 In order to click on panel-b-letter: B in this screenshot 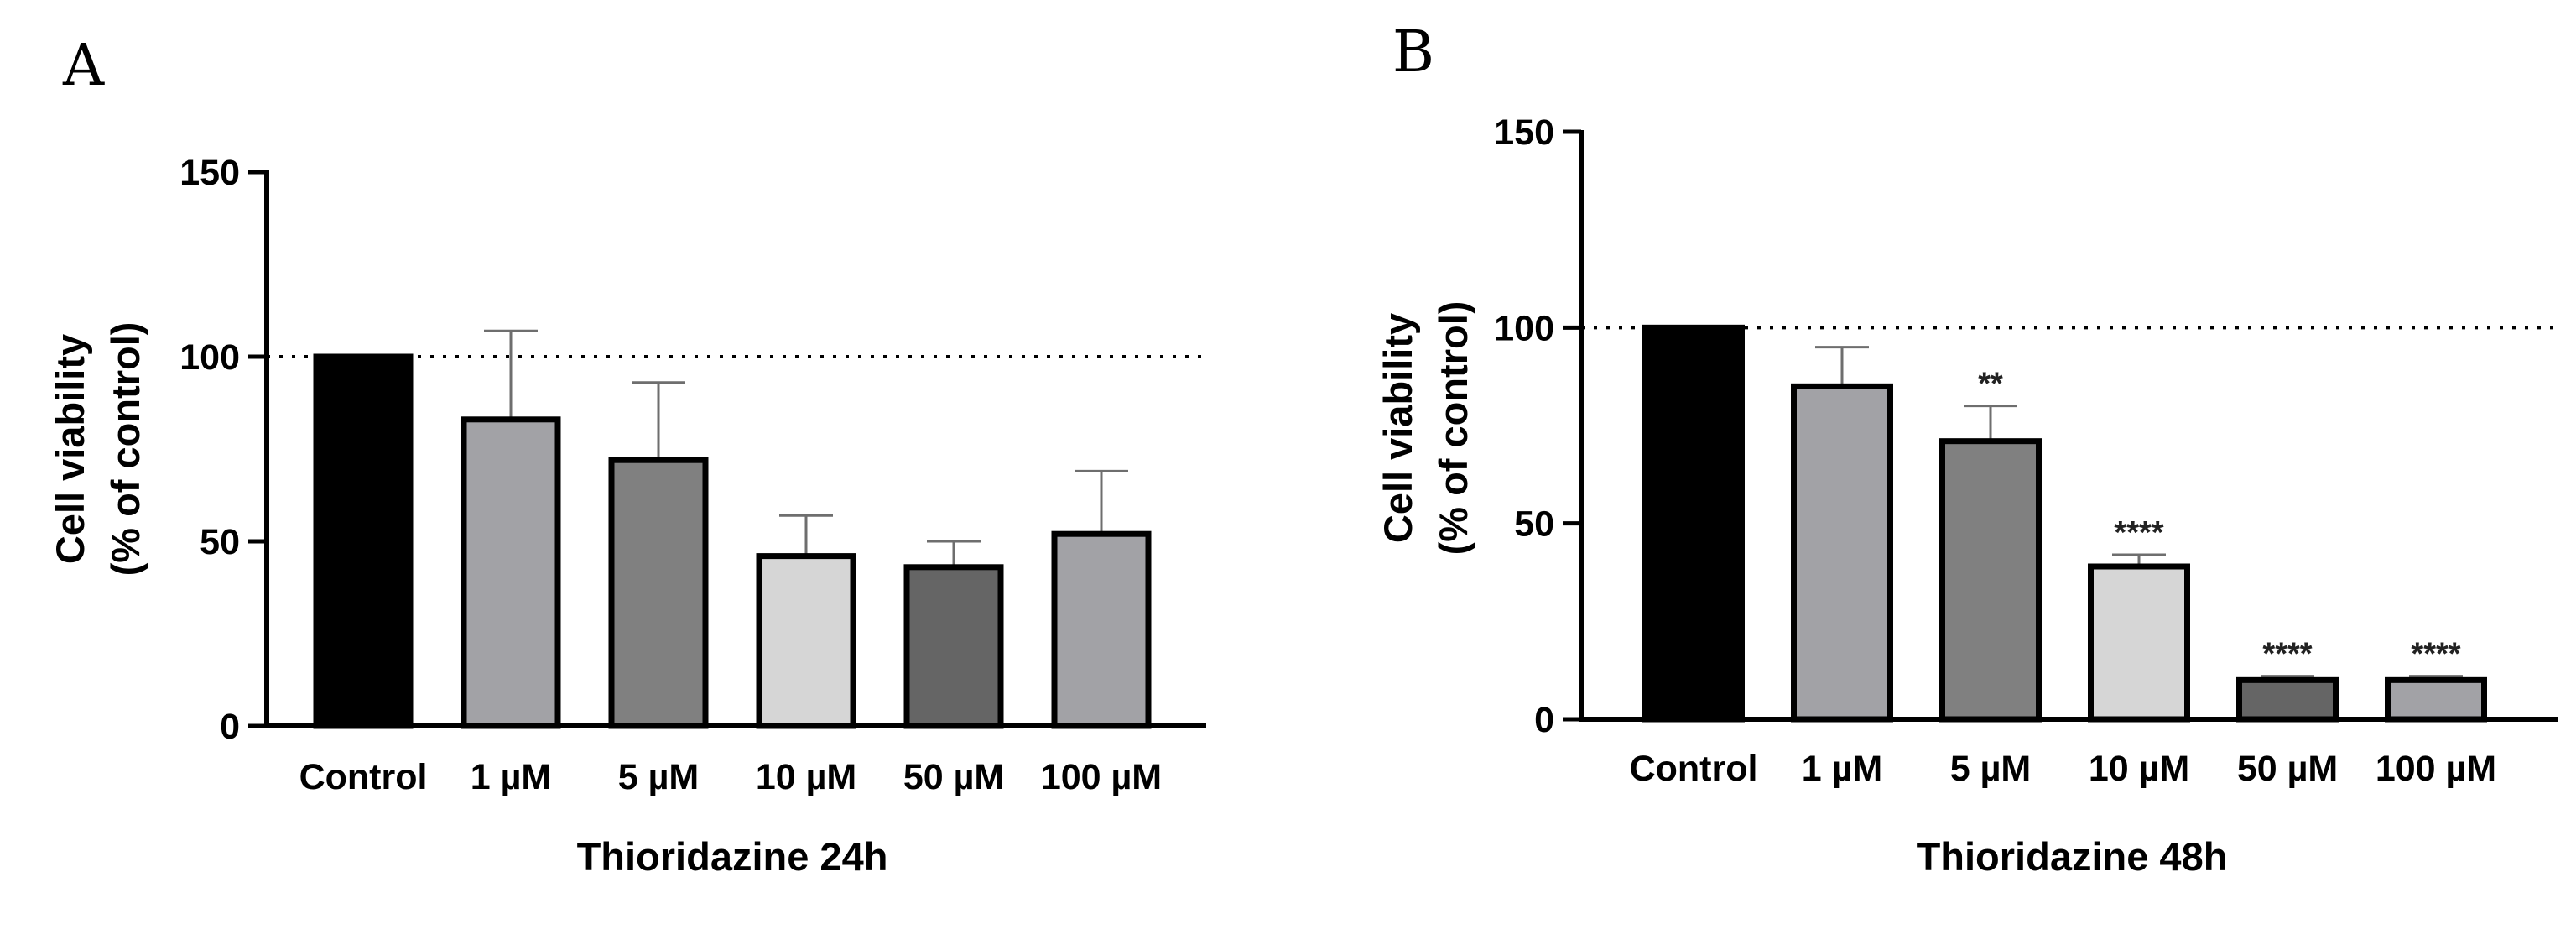, I will do `click(1413, 52)`.